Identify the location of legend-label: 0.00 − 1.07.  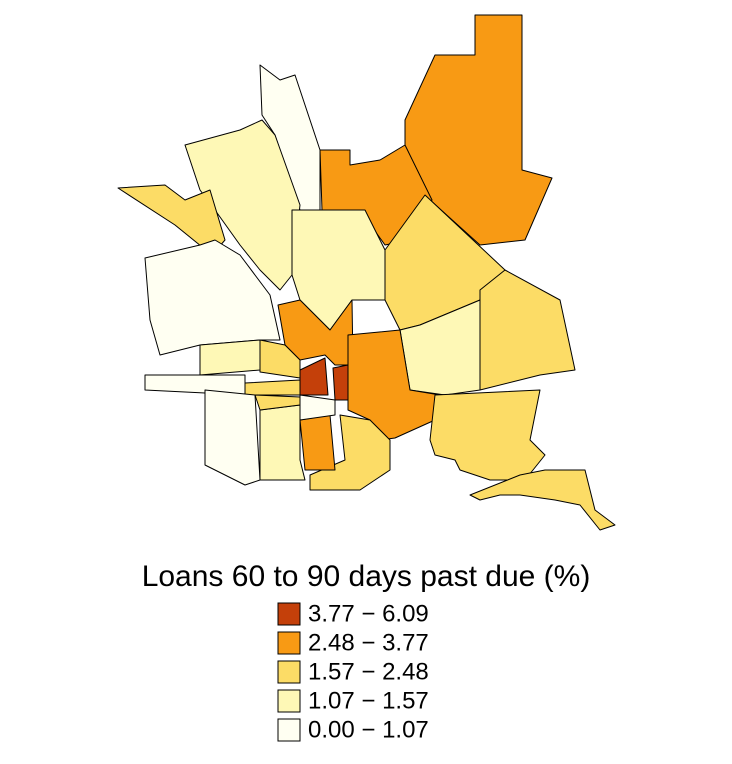
(368, 729).